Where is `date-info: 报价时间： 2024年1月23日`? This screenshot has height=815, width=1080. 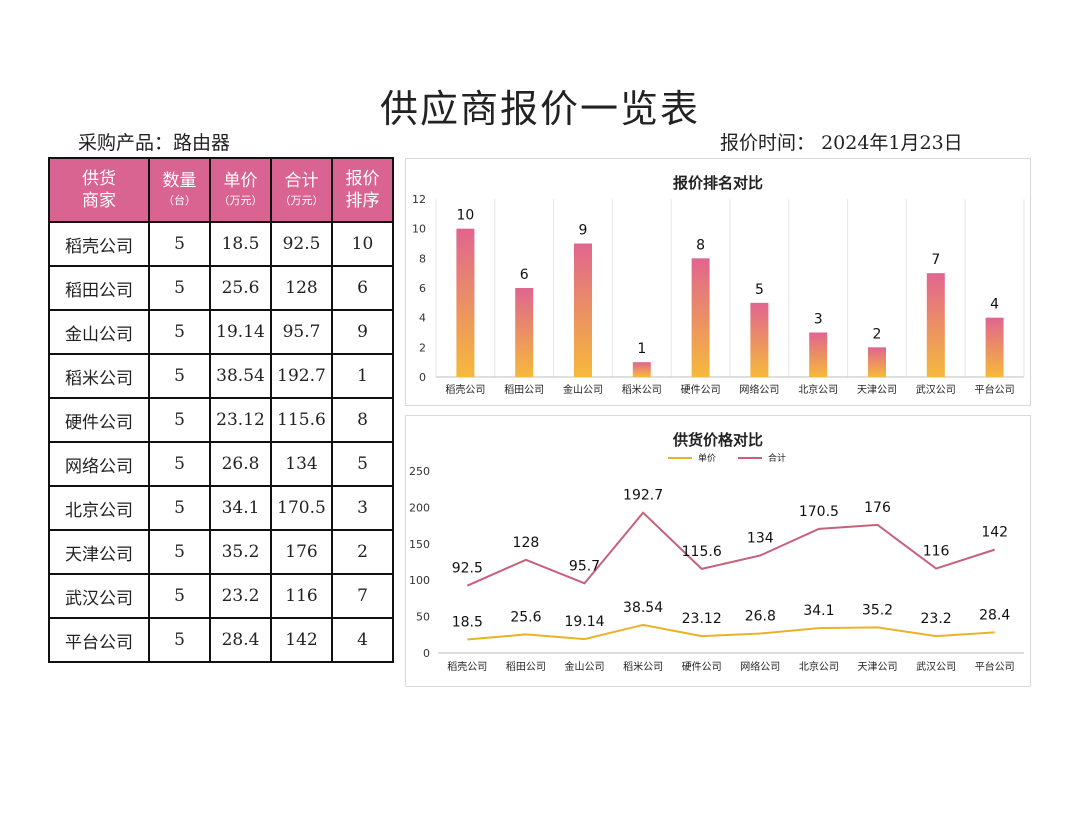 date-info: 报价时间： 2024年1月23日 is located at coordinates (841, 141).